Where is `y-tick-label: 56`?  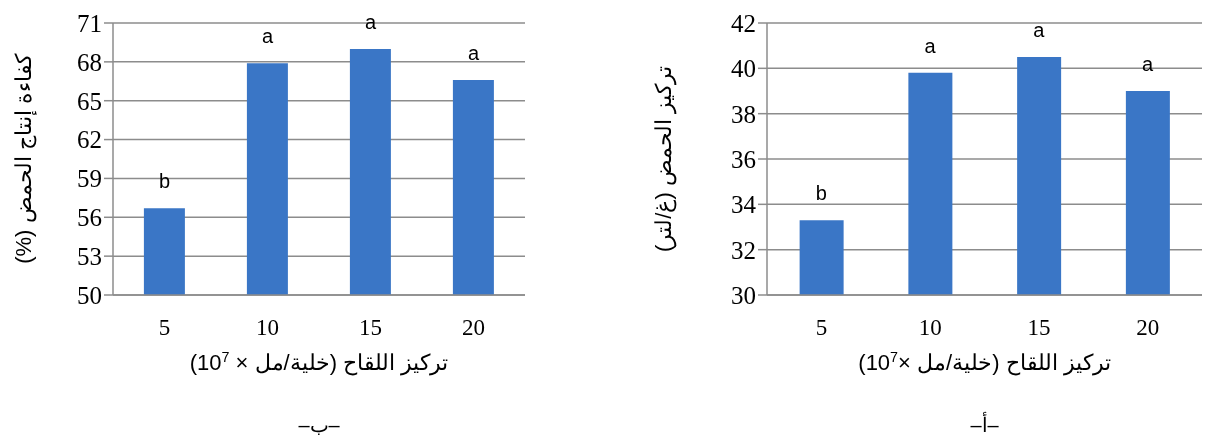
y-tick-label: 56 is located at coordinates (89, 218).